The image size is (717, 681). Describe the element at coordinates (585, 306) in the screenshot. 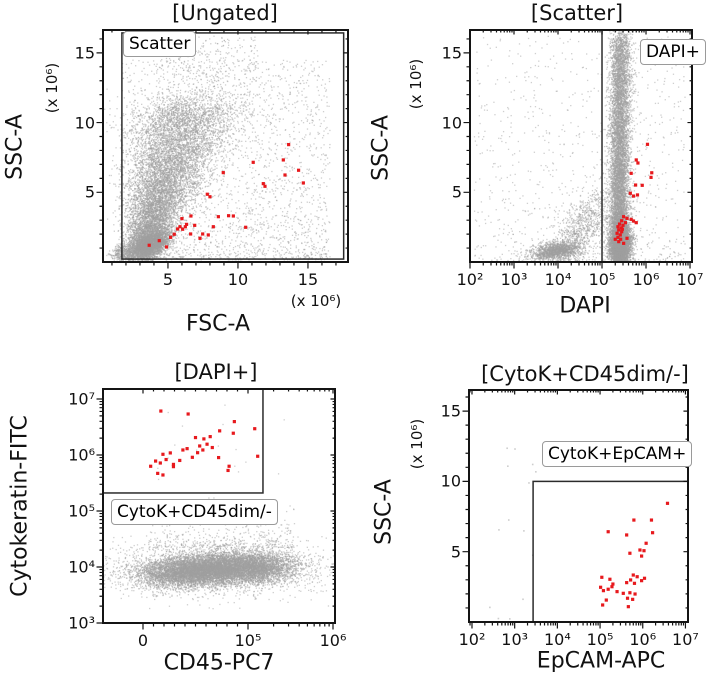

I see `panel2-x-axis-label: DAPI` at that location.